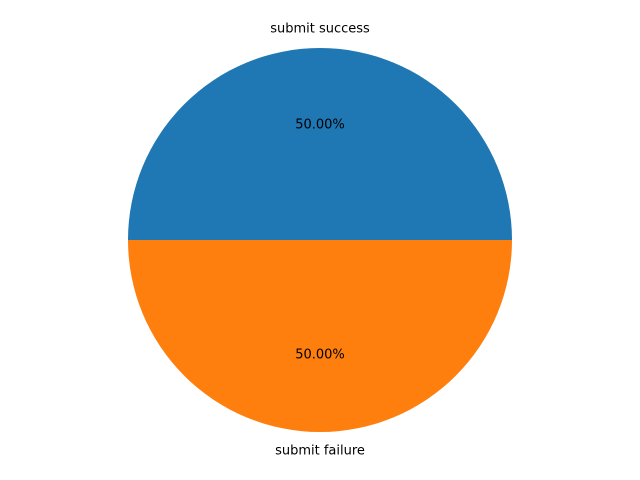 The image size is (640, 480). Describe the element at coordinates (320, 124) in the screenshot. I see `slice-percent-submit-success: 50.00%` at that location.